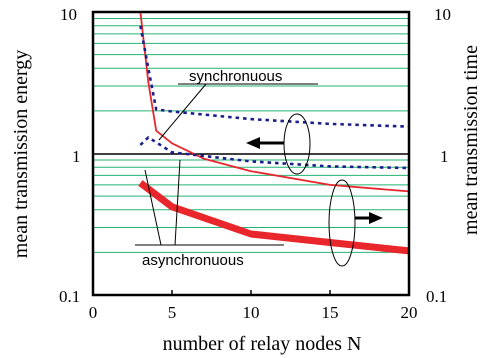 This screenshot has height=358, width=487. What do you see at coordinates (69, 296) in the screenshot?
I see `y-tick-left-0.1: 0.1` at bounding box center [69, 296].